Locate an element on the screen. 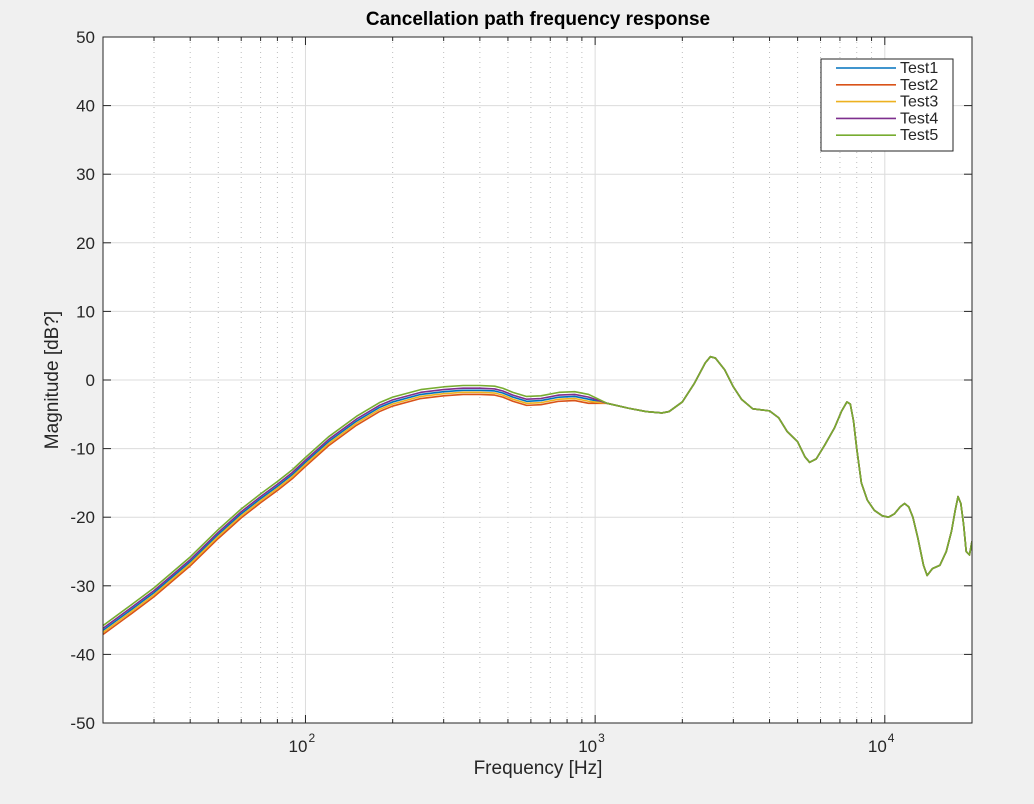  x-axis-label: Frequency [Hz] is located at coordinates (538, 768).